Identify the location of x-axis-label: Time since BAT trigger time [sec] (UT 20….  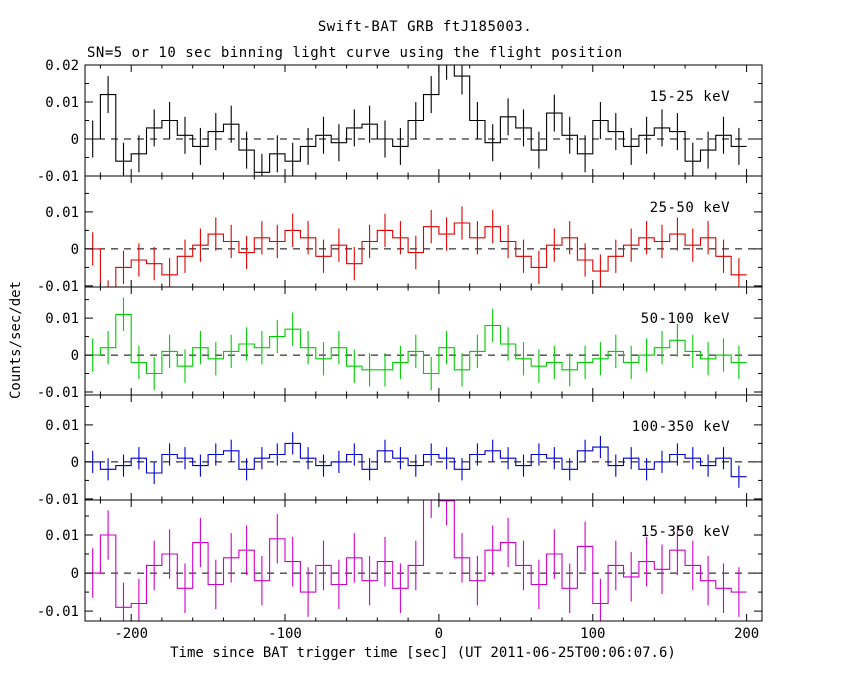
(423, 653).